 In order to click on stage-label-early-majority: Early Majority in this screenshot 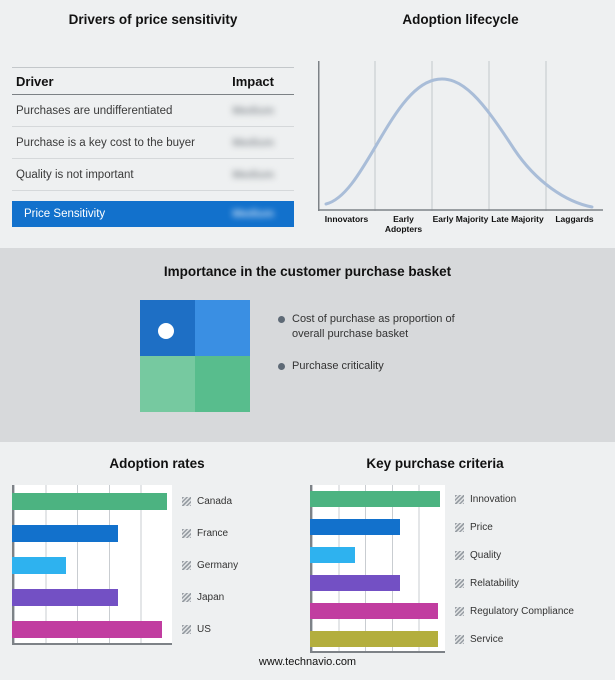, I will do `click(460, 219)`.